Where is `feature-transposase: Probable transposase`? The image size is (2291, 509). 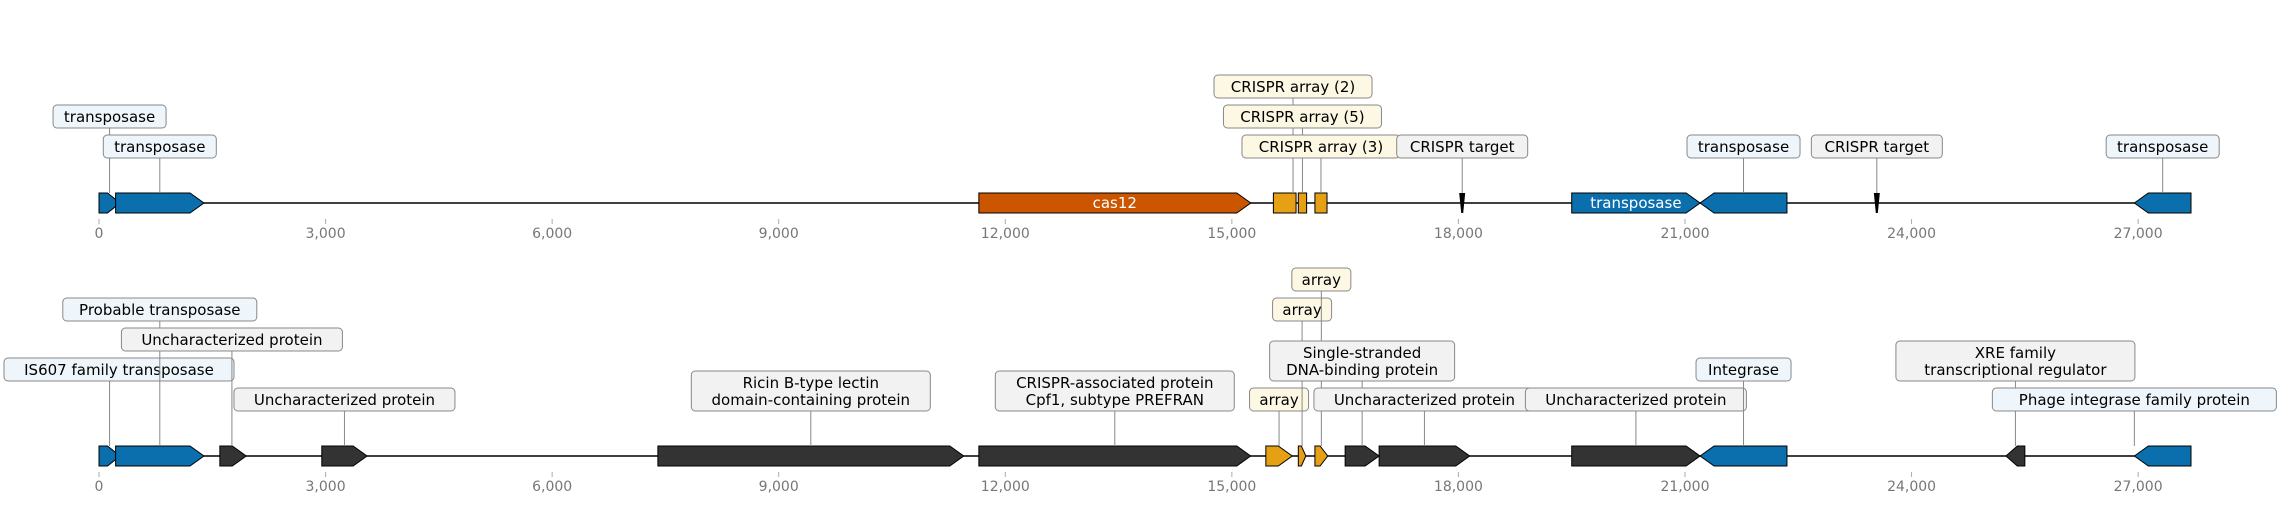 feature-transposase: Probable transposase is located at coordinates (160, 382).